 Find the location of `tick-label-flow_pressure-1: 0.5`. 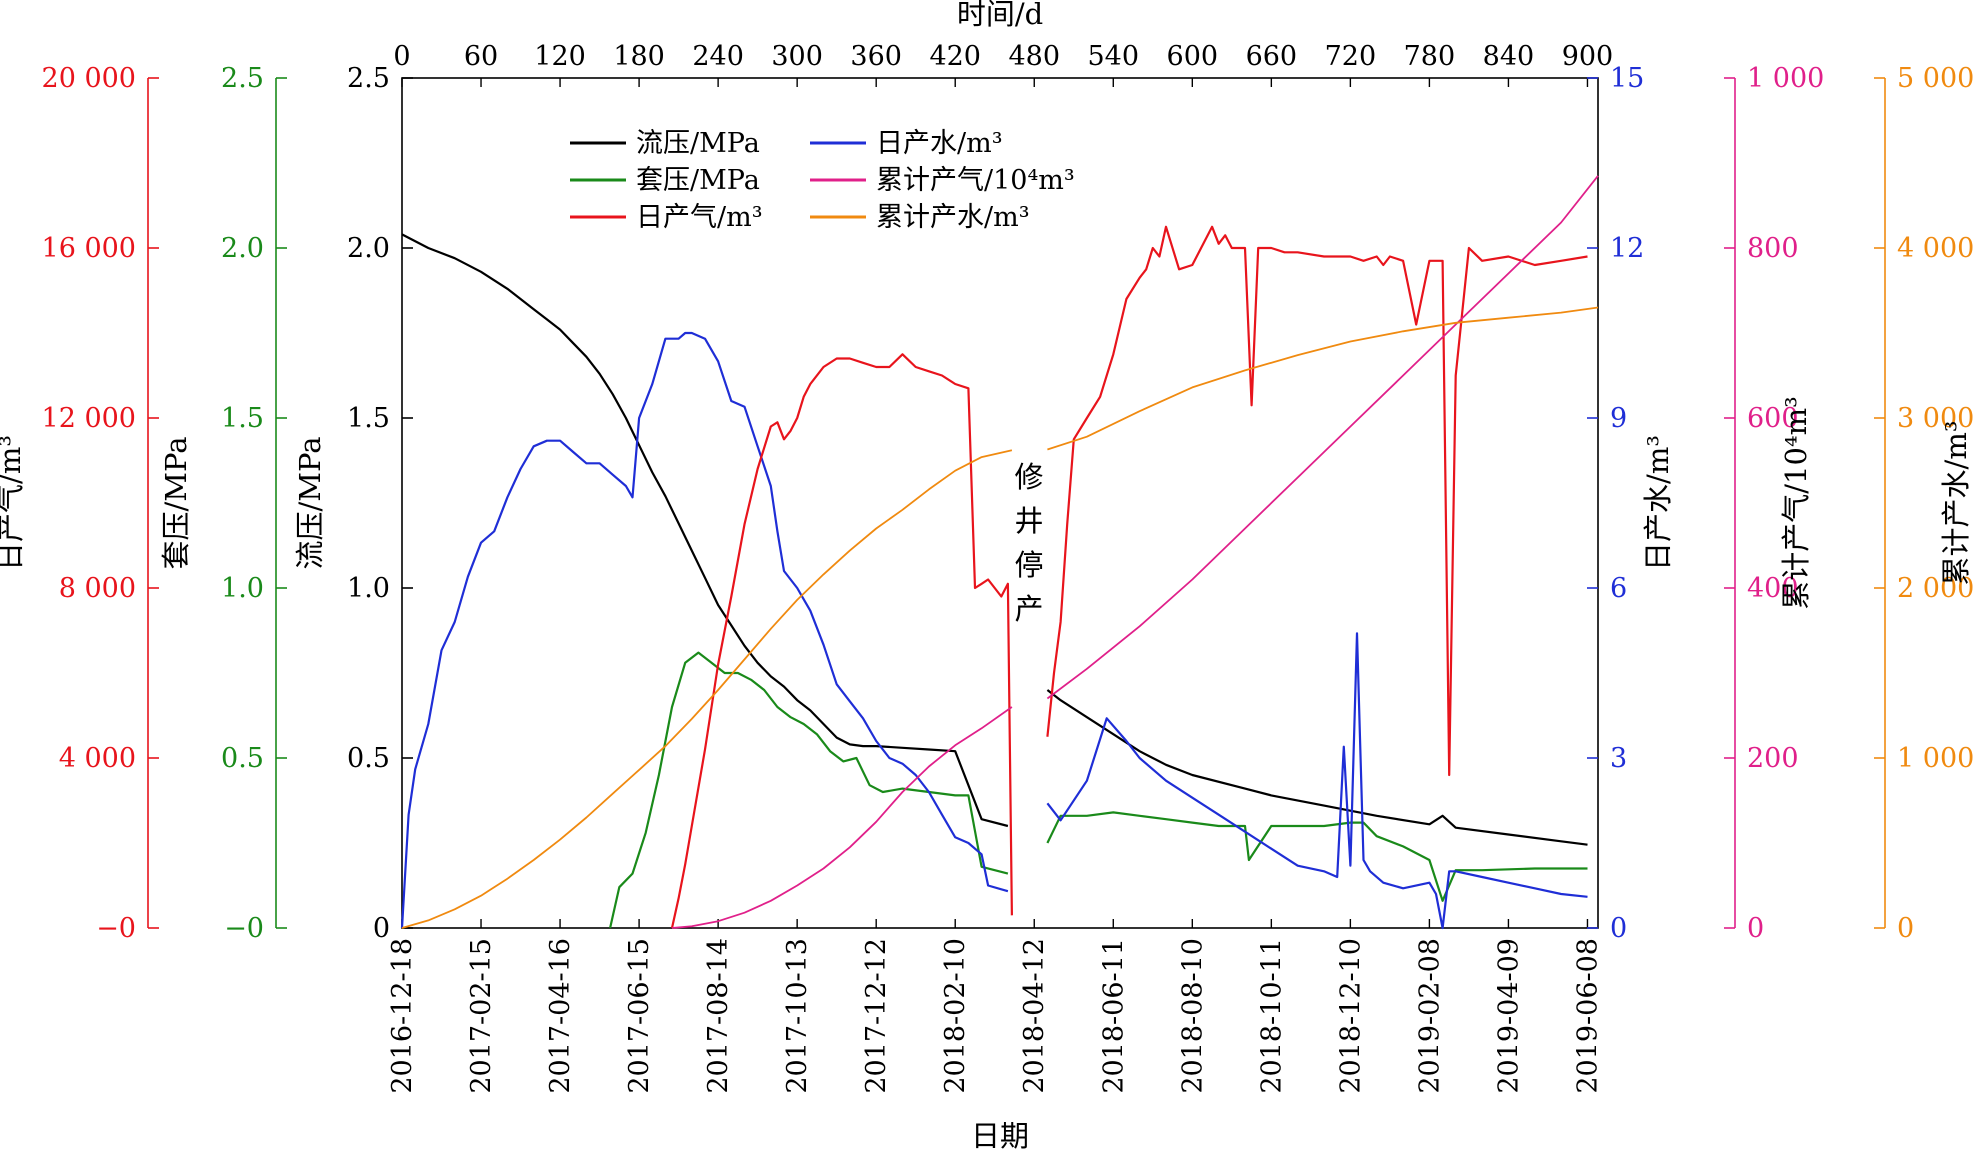

tick-label-flow_pressure-1: 0.5 is located at coordinates (368, 758).